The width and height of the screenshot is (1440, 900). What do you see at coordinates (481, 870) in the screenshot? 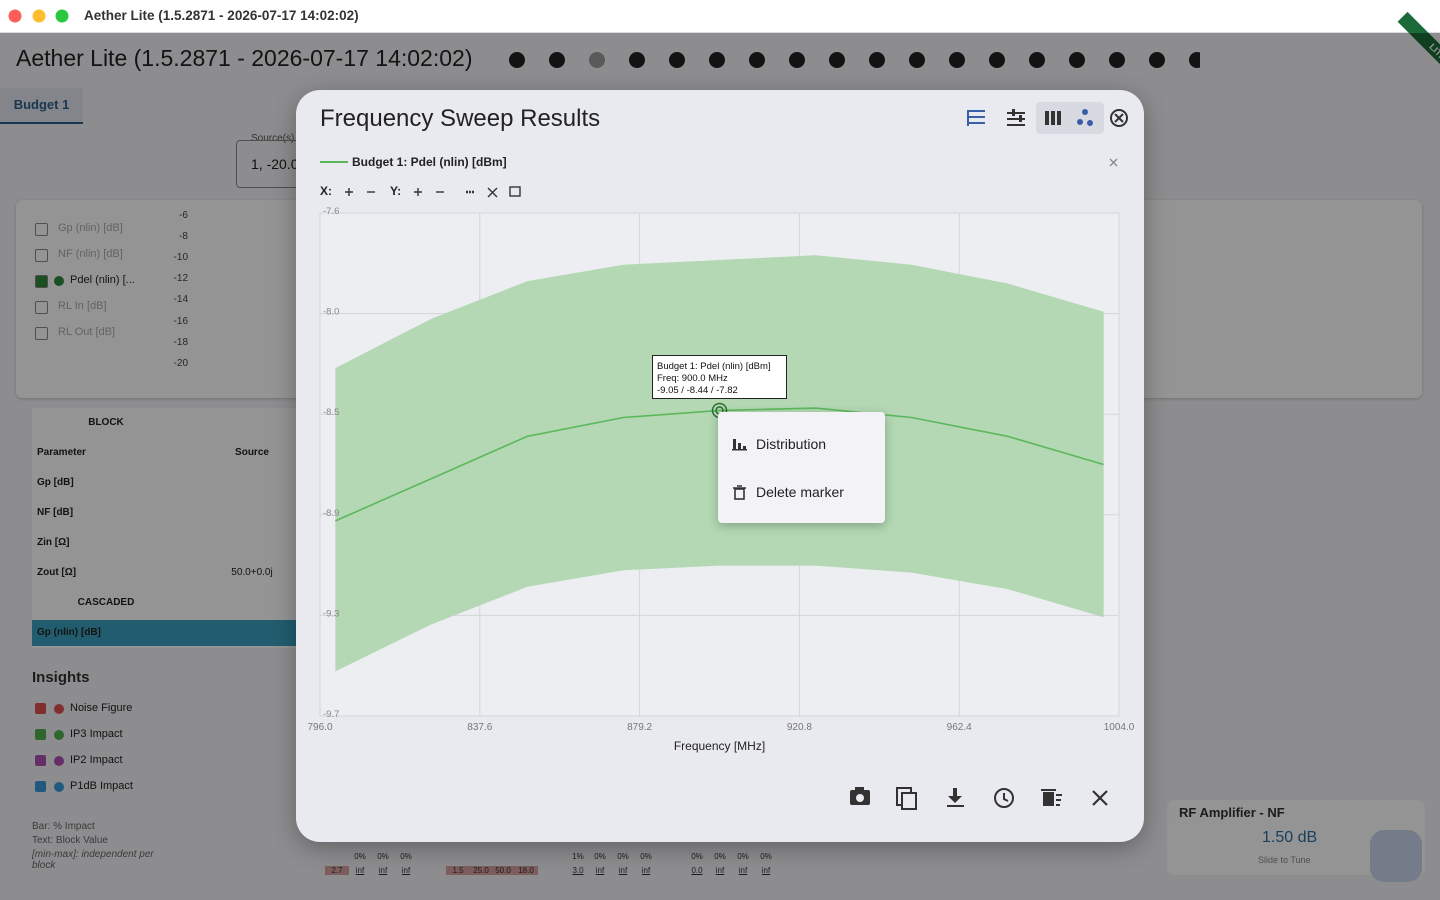
I see `strip-value: 25.0` at bounding box center [481, 870].